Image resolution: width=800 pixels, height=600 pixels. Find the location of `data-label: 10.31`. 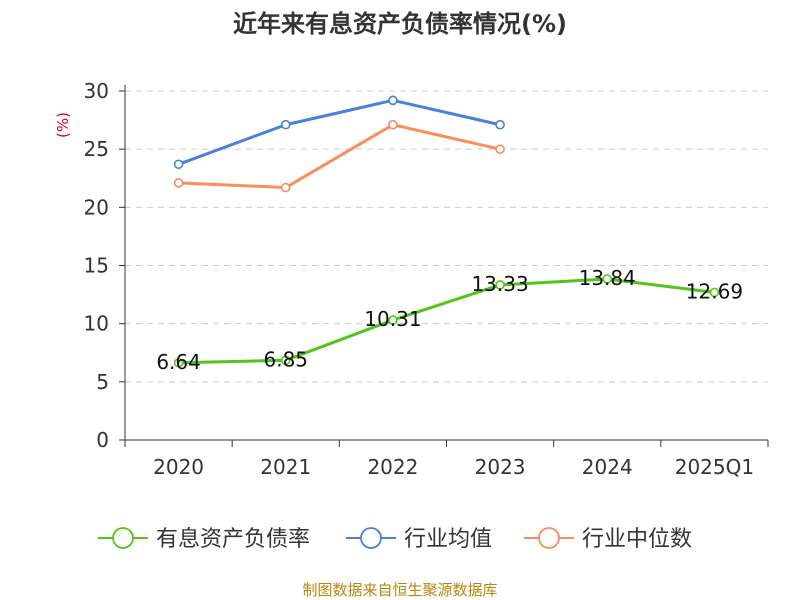

data-label: 10.31 is located at coordinates (392, 319).